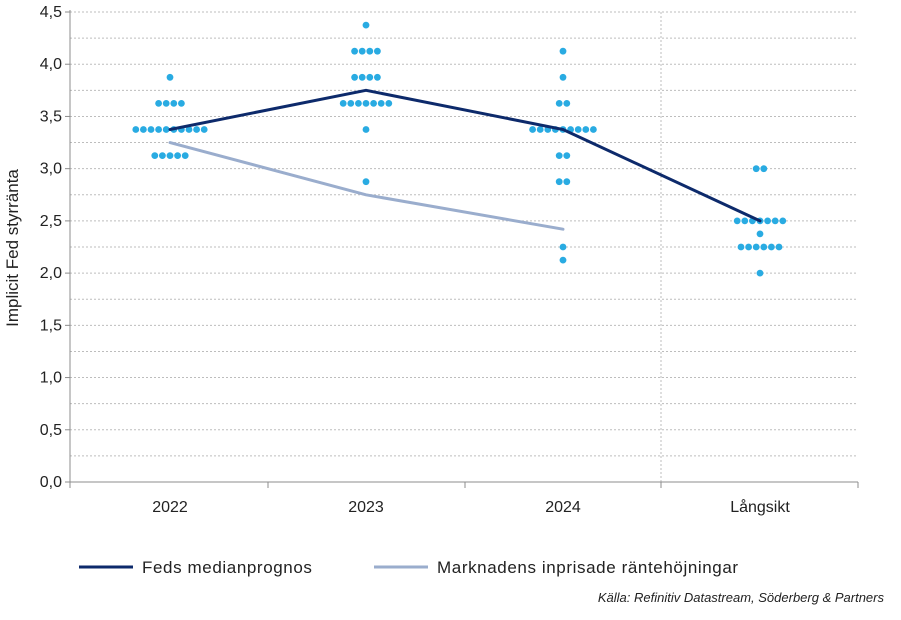 The height and width of the screenshot is (620, 901). What do you see at coordinates (12, 248) in the screenshot?
I see `y-axis-title: Implicit Fed styrränta` at bounding box center [12, 248].